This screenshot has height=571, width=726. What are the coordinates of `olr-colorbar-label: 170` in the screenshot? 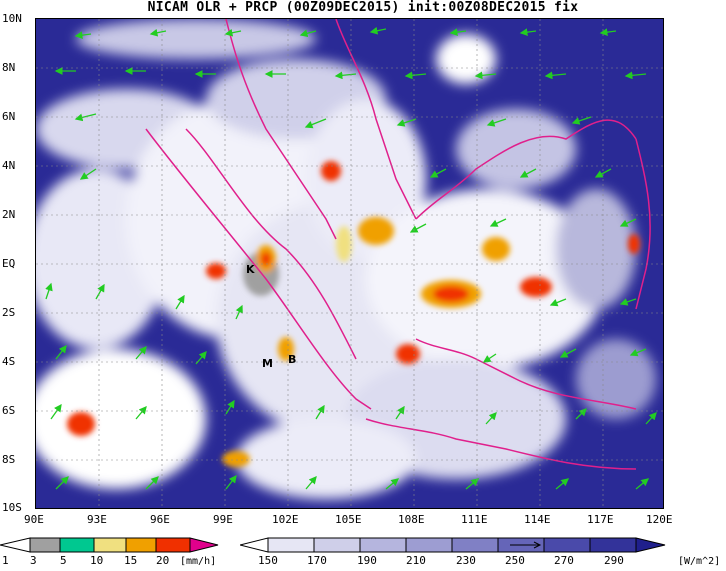 It's located at (317, 560).